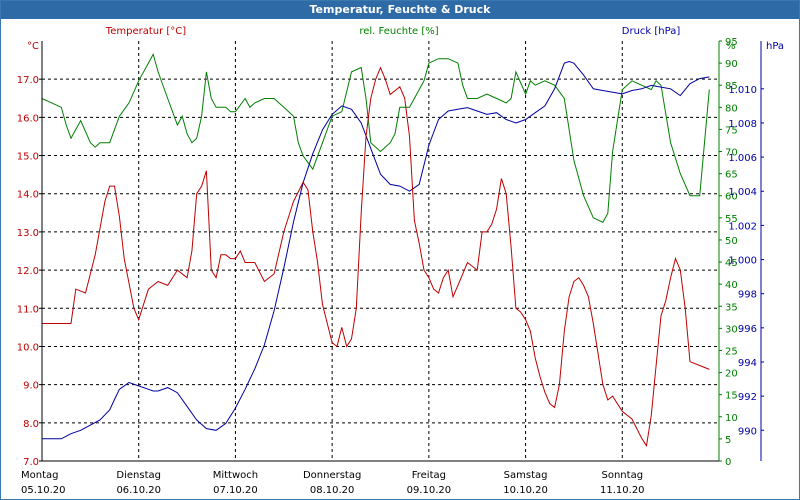 The height and width of the screenshot is (500, 800). What do you see at coordinates (742, 226) in the screenshot?
I see `pressure-tick-label: 1.002` at bounding box center [742, 226].